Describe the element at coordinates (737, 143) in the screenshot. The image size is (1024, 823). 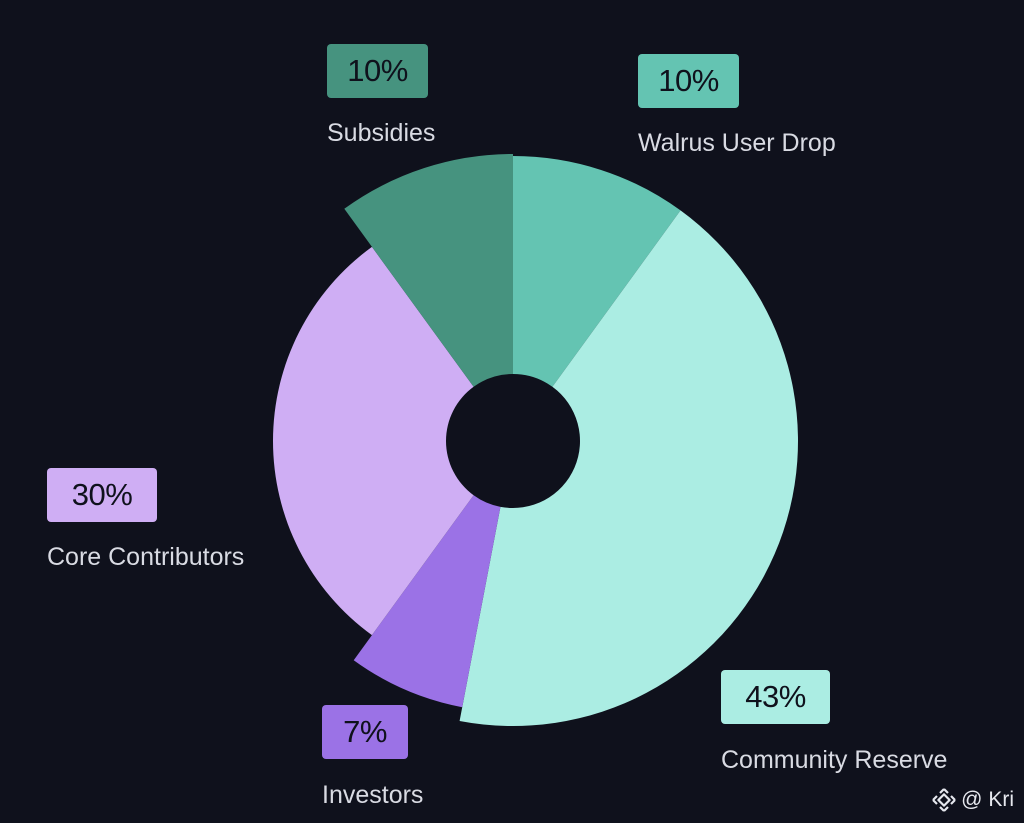
I see `label-walrus-user-drop: Walrus User Drop` at that location.